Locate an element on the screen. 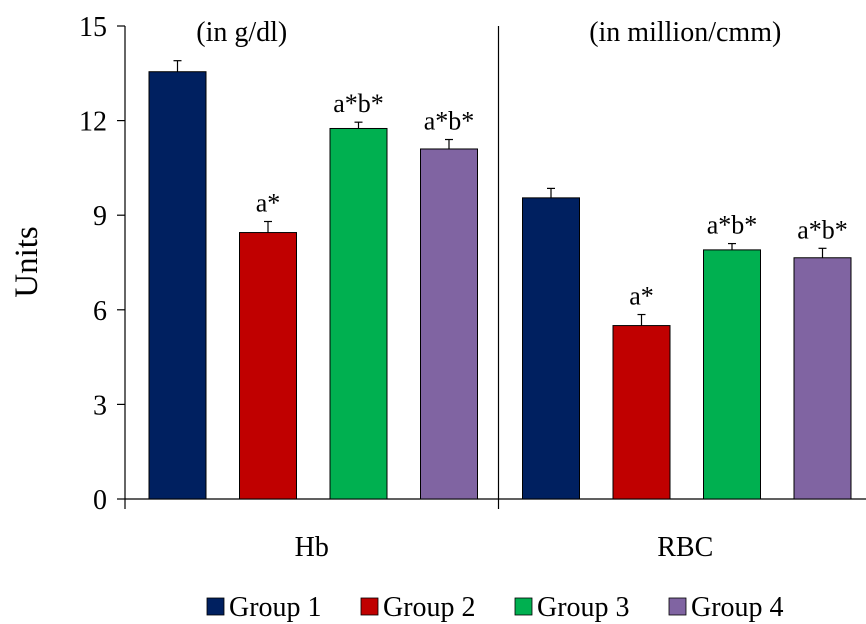  panel-unit-label: (in million/cmm) is located at coordinates (685, 32).